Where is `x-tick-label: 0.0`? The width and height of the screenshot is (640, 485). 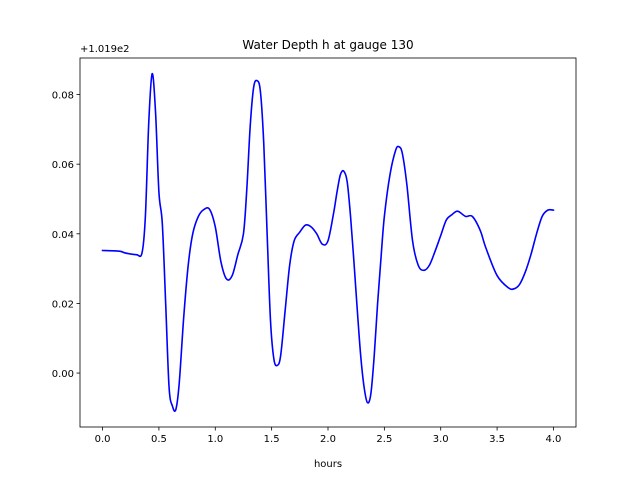 x-tick-label: 0.0 is located at coordinates (103, 439).